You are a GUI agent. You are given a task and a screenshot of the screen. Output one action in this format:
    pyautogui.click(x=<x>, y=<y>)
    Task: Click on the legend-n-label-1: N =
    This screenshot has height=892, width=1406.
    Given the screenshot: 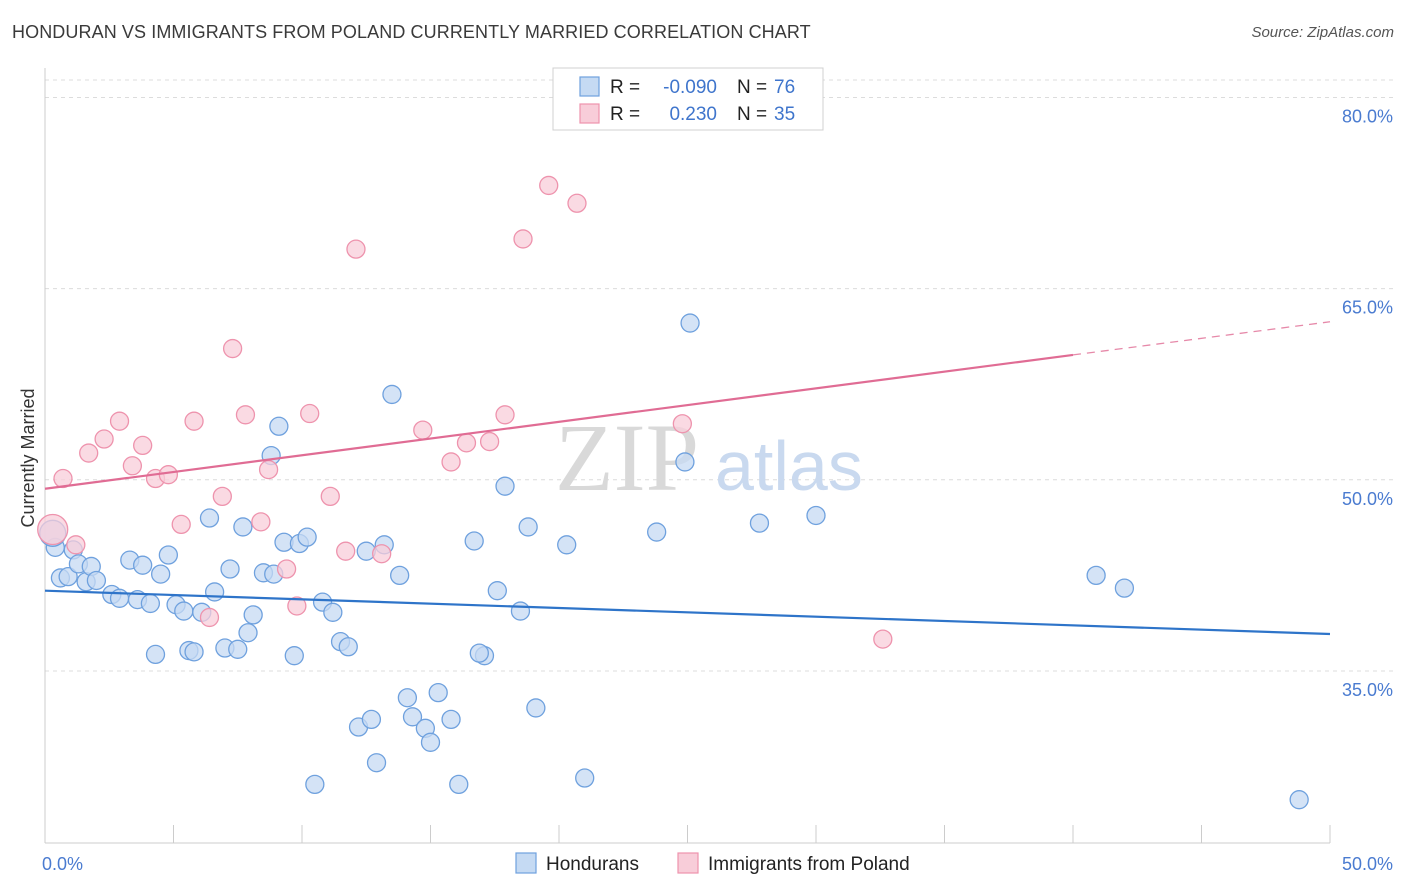 What is the action you would take?
    pyautogui.click(x=752, y=114)
    